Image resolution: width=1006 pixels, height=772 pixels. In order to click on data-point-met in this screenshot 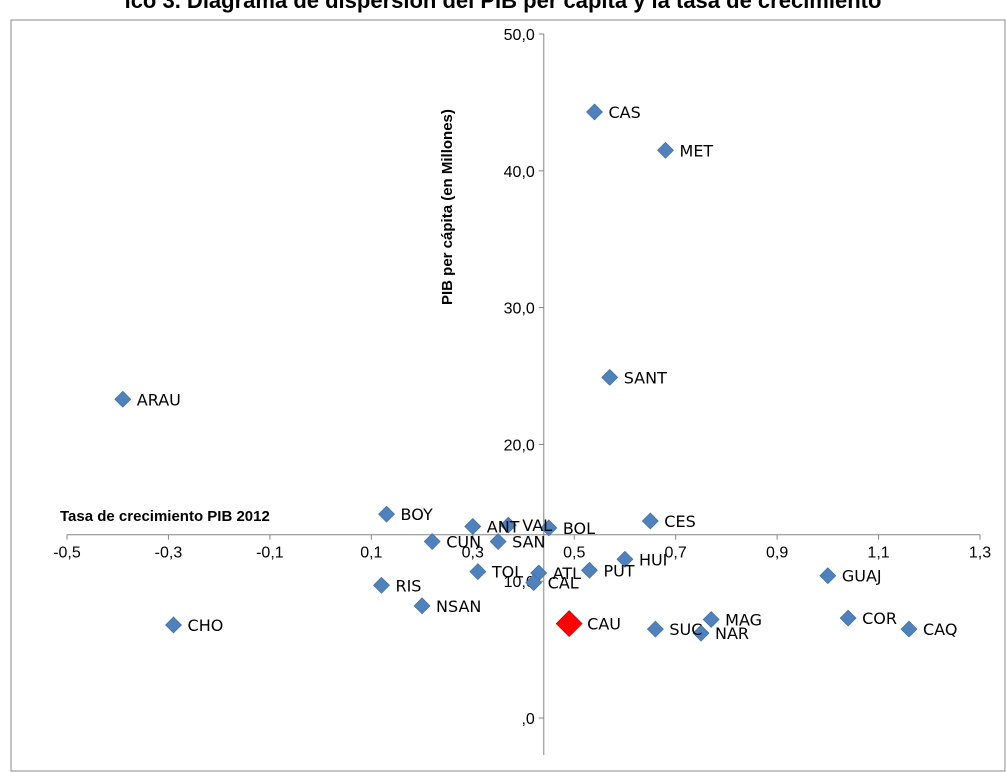, I will do `click(665, 150)`.